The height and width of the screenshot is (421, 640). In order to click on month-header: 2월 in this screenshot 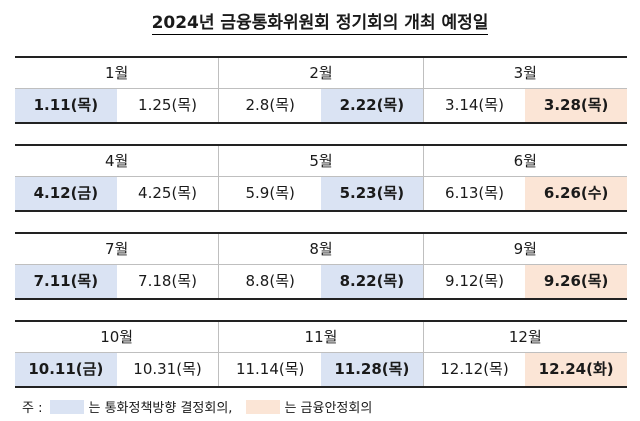, I will do `click(321, 73)`.